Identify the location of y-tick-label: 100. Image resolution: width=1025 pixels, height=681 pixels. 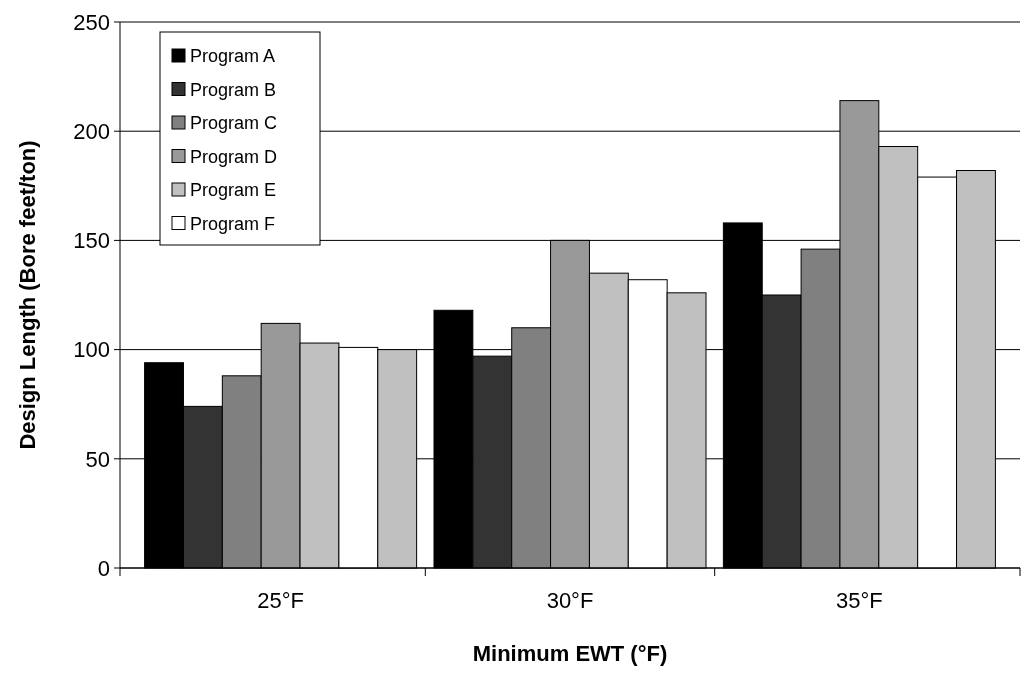
(91, 350).